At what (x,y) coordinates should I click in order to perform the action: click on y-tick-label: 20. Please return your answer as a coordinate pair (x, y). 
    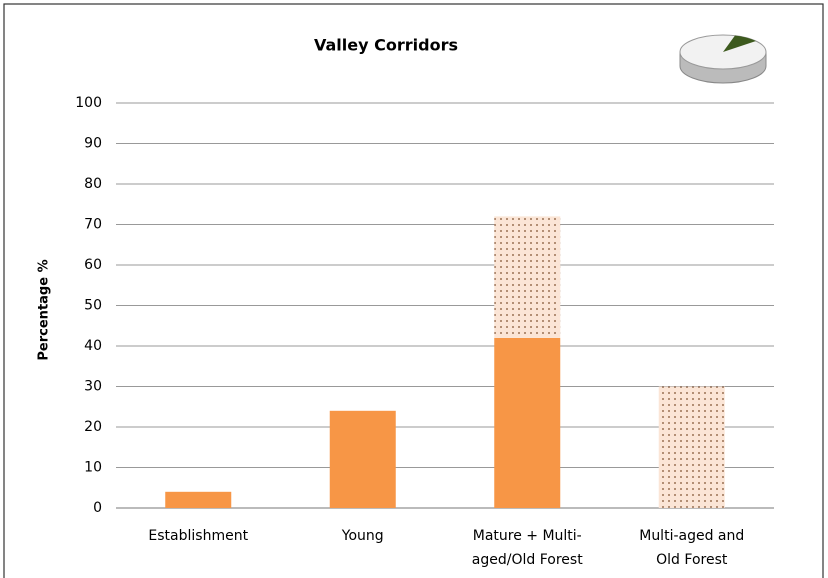
    Looking at the image, I should click on (93, 427).